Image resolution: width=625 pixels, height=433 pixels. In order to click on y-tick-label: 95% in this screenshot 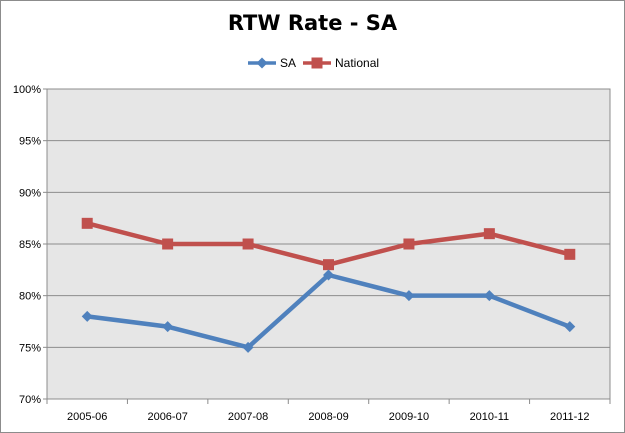, I will do `click(30, 142)`.